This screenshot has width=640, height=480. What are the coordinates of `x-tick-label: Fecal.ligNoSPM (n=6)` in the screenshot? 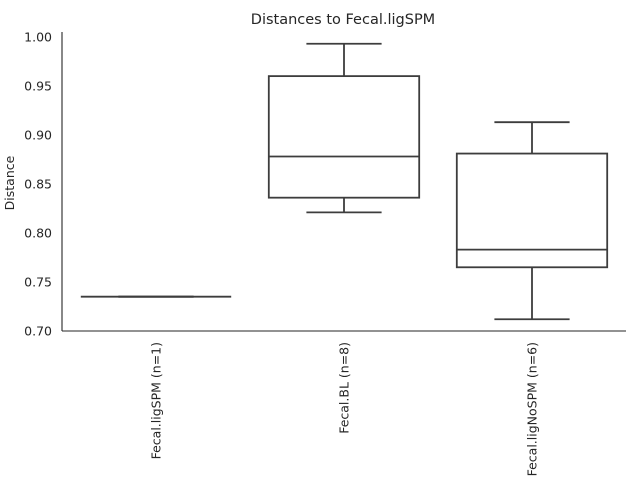 It's located at (532, 409).